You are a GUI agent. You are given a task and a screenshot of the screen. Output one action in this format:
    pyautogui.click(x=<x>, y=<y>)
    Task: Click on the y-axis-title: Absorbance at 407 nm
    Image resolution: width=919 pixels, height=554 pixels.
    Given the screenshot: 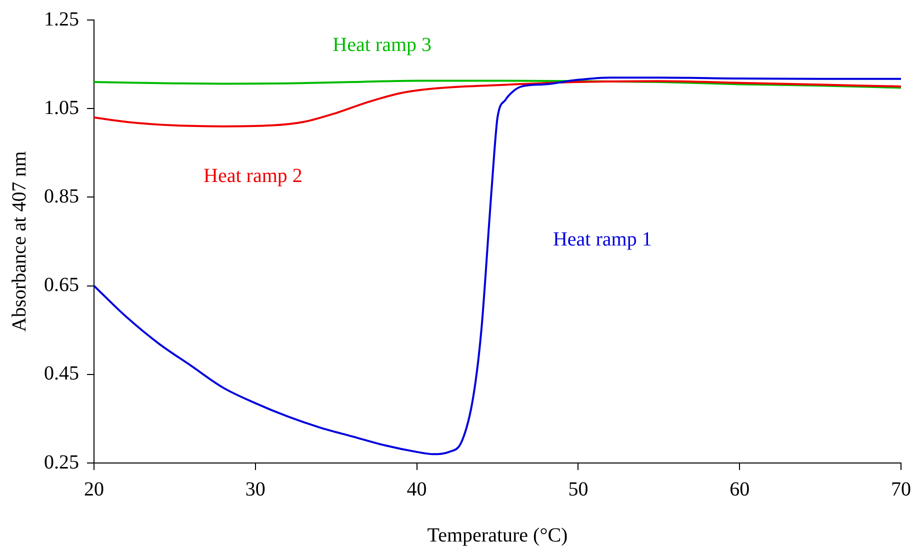 What is the action you would take?
    pyautogui.click(x=19, y=241)
    